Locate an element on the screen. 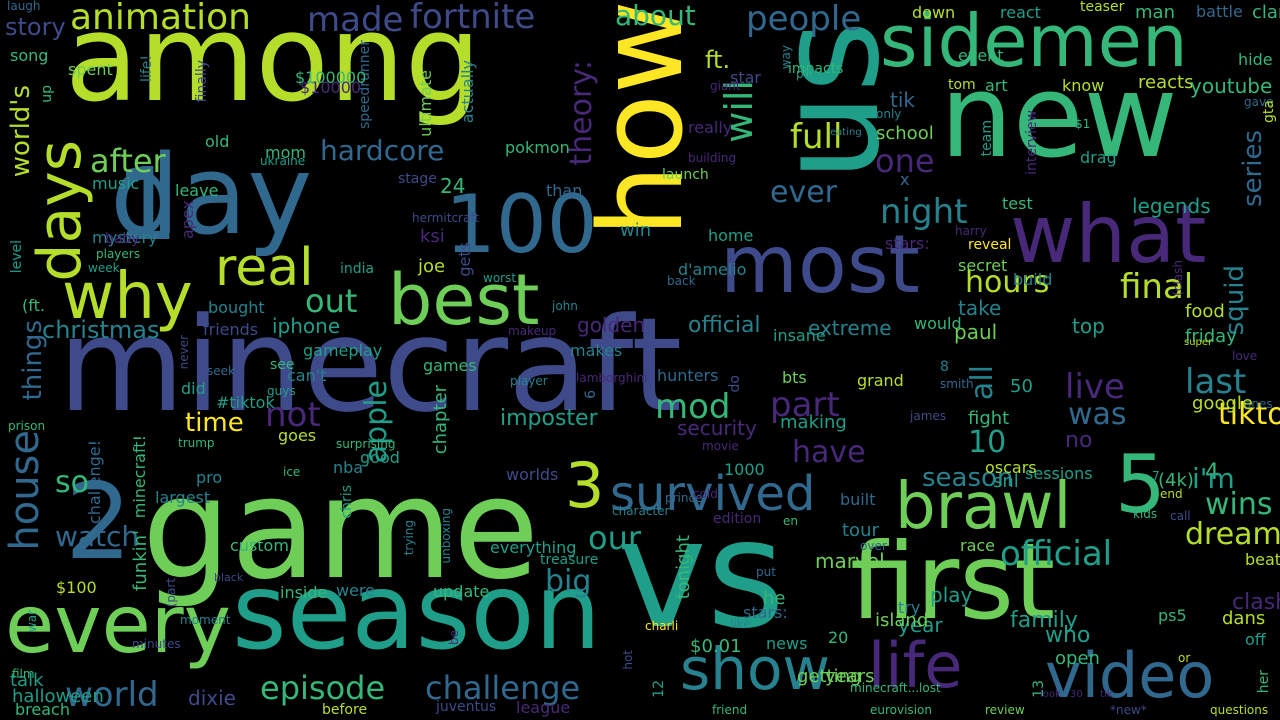 The width and height of the screenshot is (1280, 720). cloud-word: look is located at coordinates (1050, 694).